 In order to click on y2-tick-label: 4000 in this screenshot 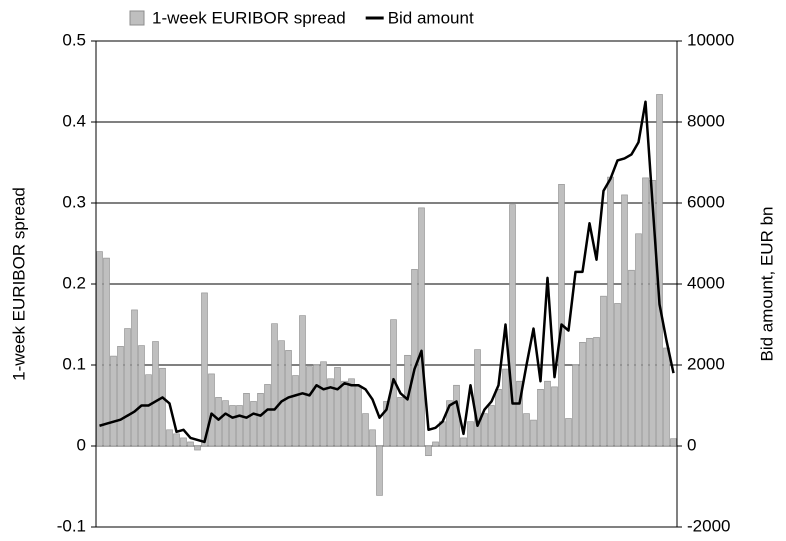, I will do `click(706, 282)`.